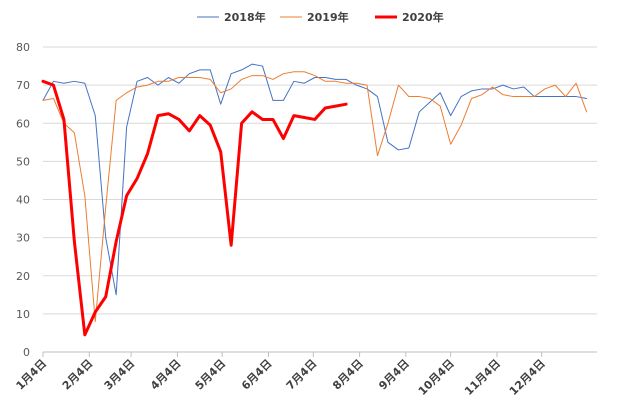  What do you see at coordinates (32, 375) in the screenshot?
I see `x-tick-label: 1月4日` at bounding box center [32, 375].